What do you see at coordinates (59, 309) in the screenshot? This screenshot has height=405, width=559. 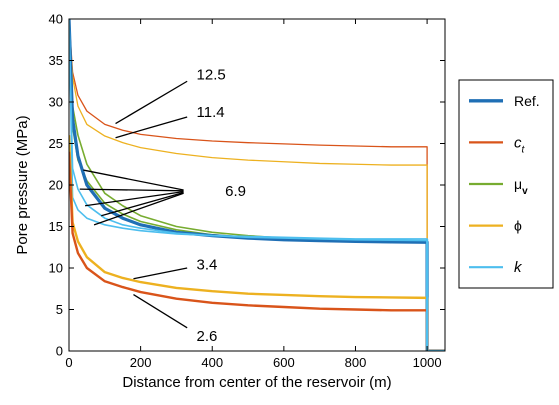 I see `y-tick-label: 5` at bounding box center [59, 309].